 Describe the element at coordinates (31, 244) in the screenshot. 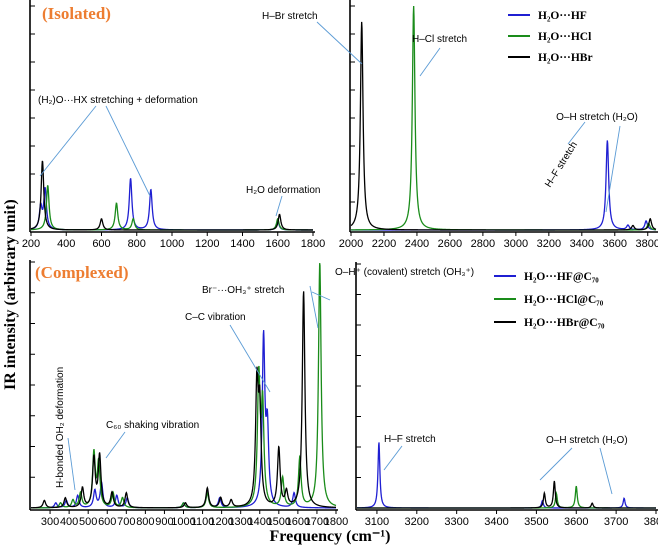

I see `x-tick-label: 200` at that location.